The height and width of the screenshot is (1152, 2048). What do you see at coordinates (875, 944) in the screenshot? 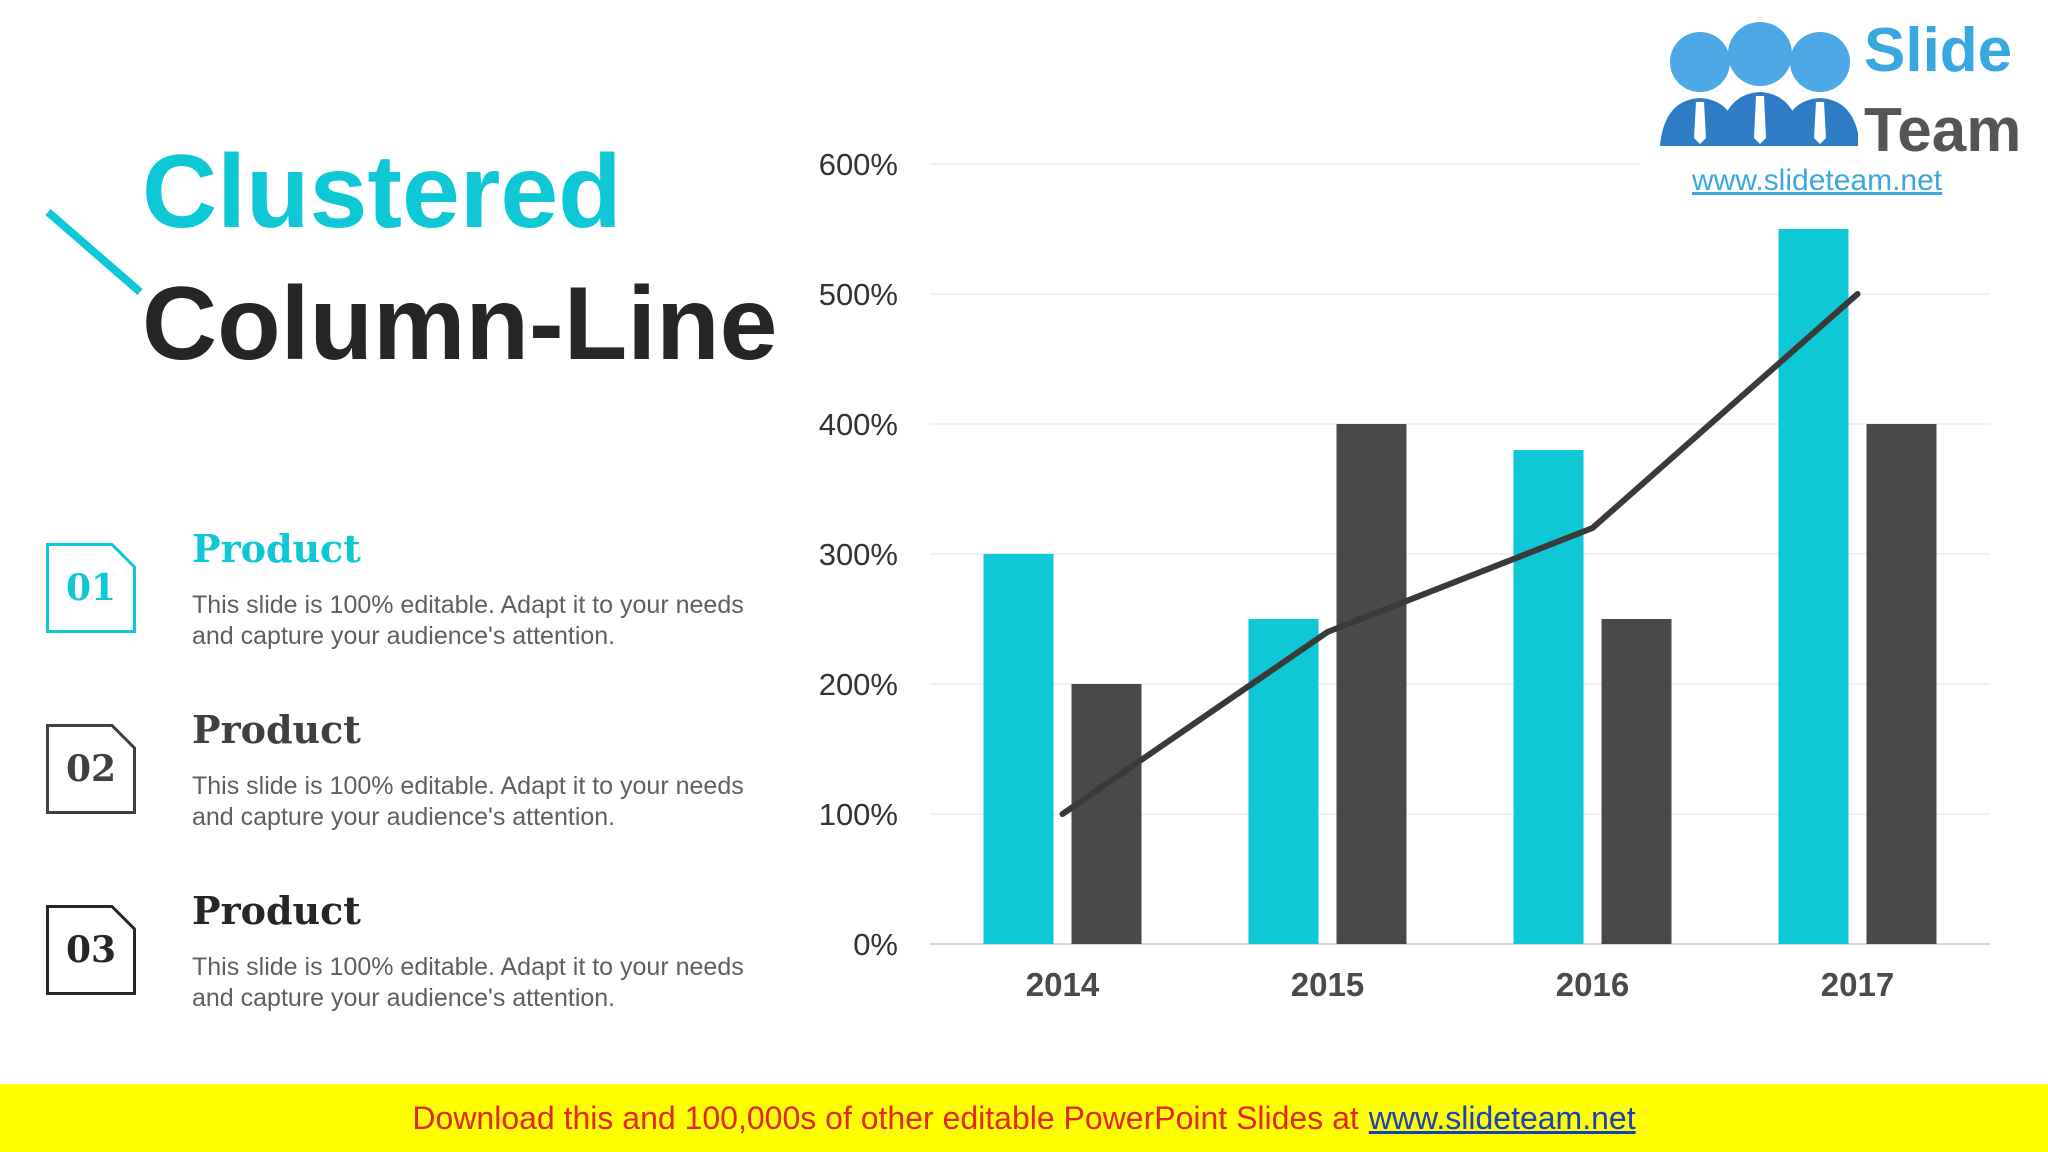
I see `y-tick-label: 0%` at bounding box center [875, 944].